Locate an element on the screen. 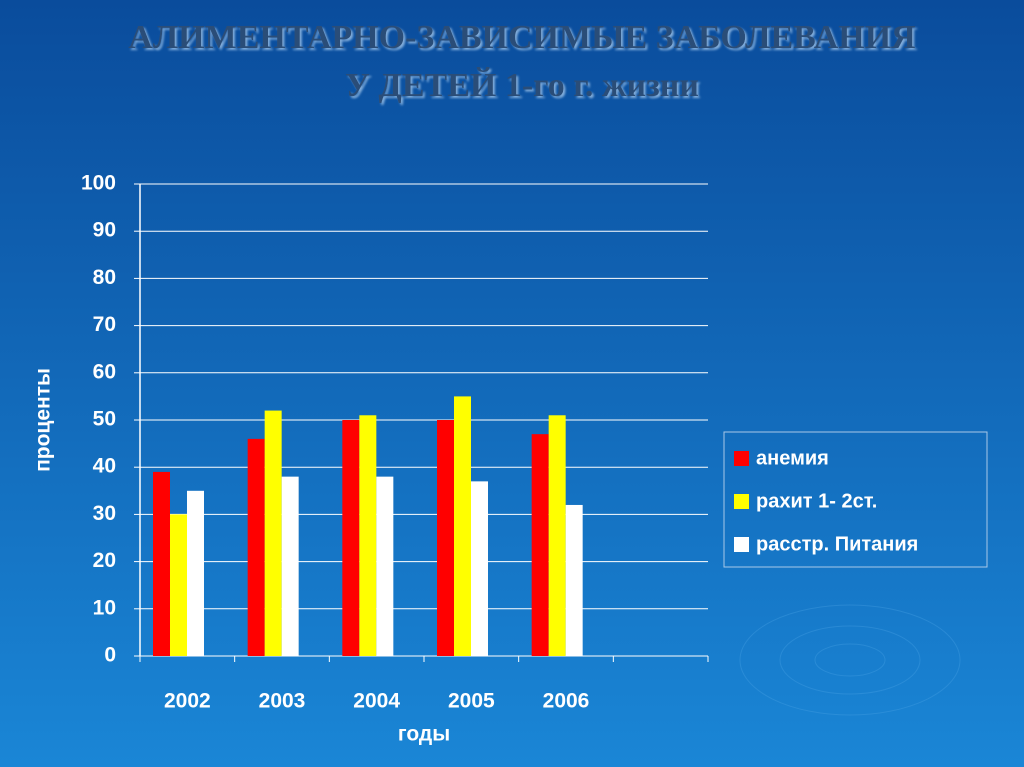  y-tick-label: 30 is located at coordinates (104, 513).